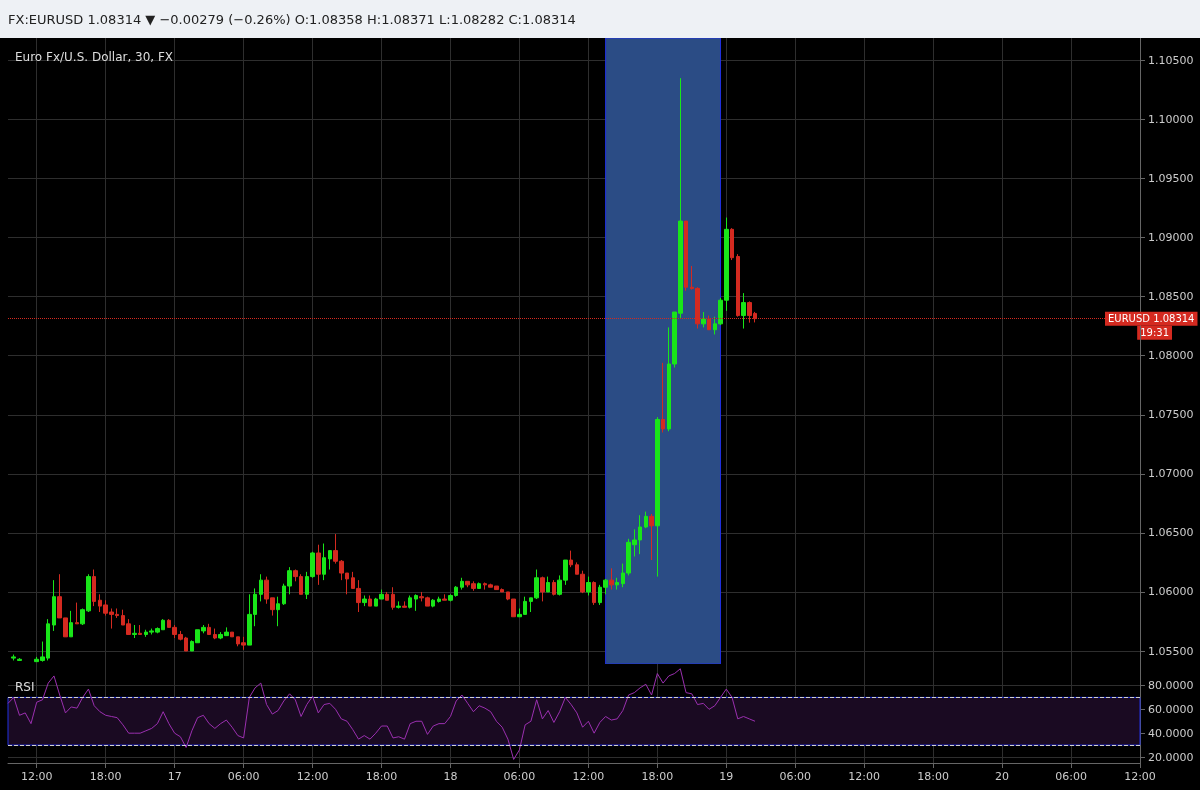 The image size is (1200, 790). I want to click on y-tick-label: 1.06000, so click(1171, 592).